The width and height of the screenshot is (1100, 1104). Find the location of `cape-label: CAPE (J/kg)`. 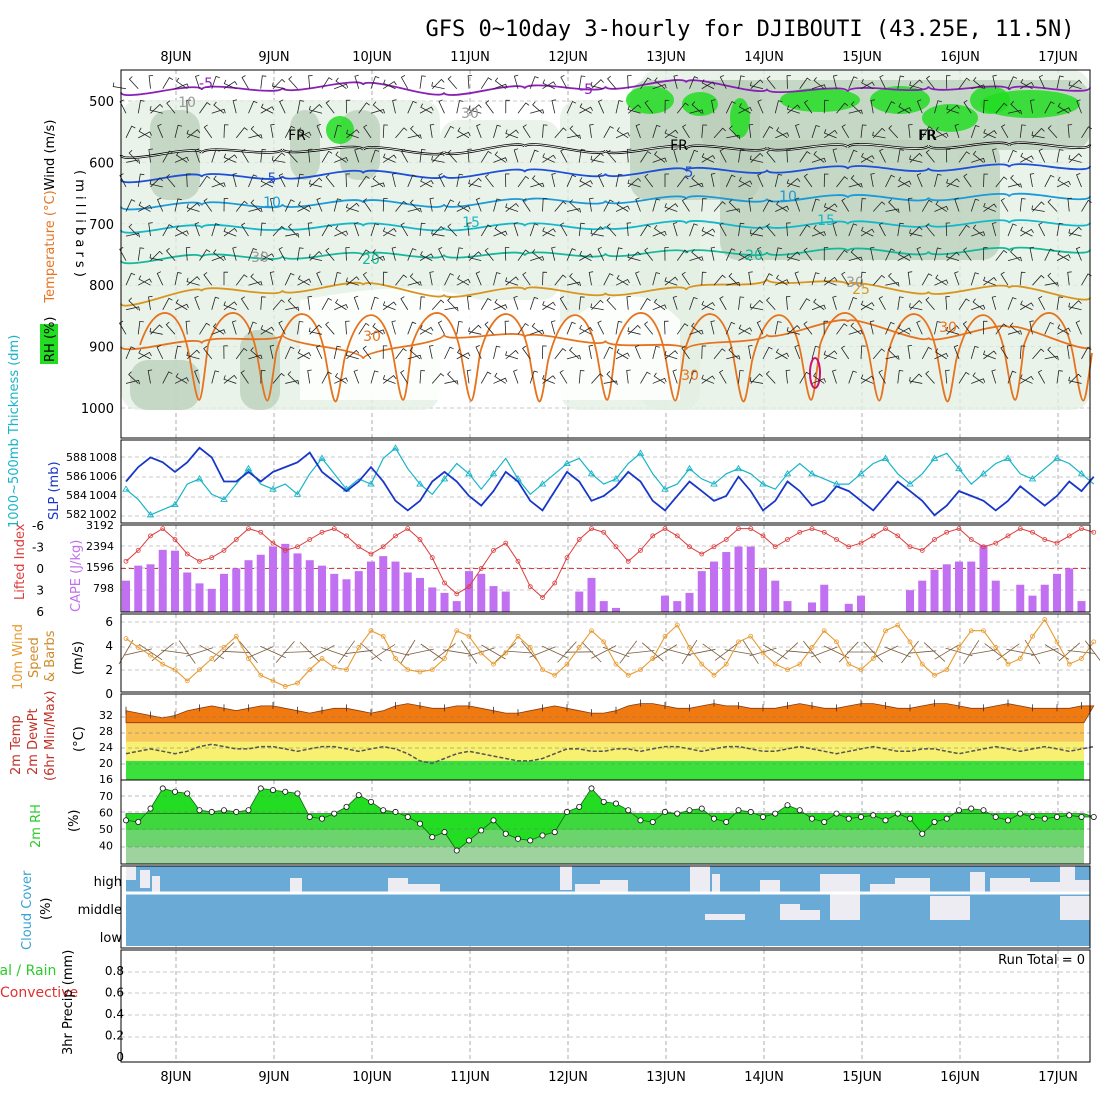

cape-label: CAPE (J/kg) is located at coordinates (76, 576).